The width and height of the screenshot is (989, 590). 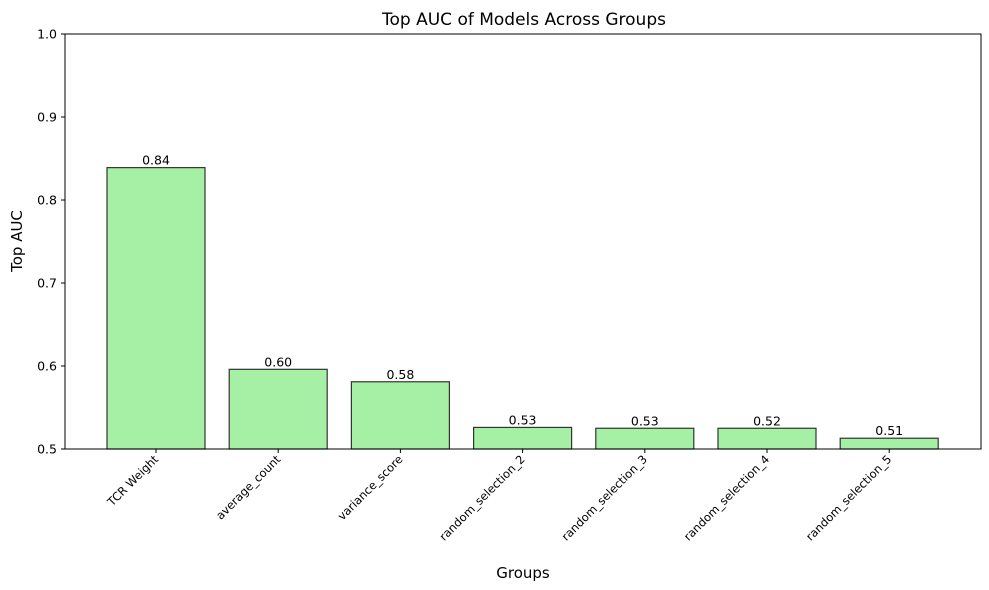 I want to click on x-tick-label: random_selection_3, so click(x=604, y=497).